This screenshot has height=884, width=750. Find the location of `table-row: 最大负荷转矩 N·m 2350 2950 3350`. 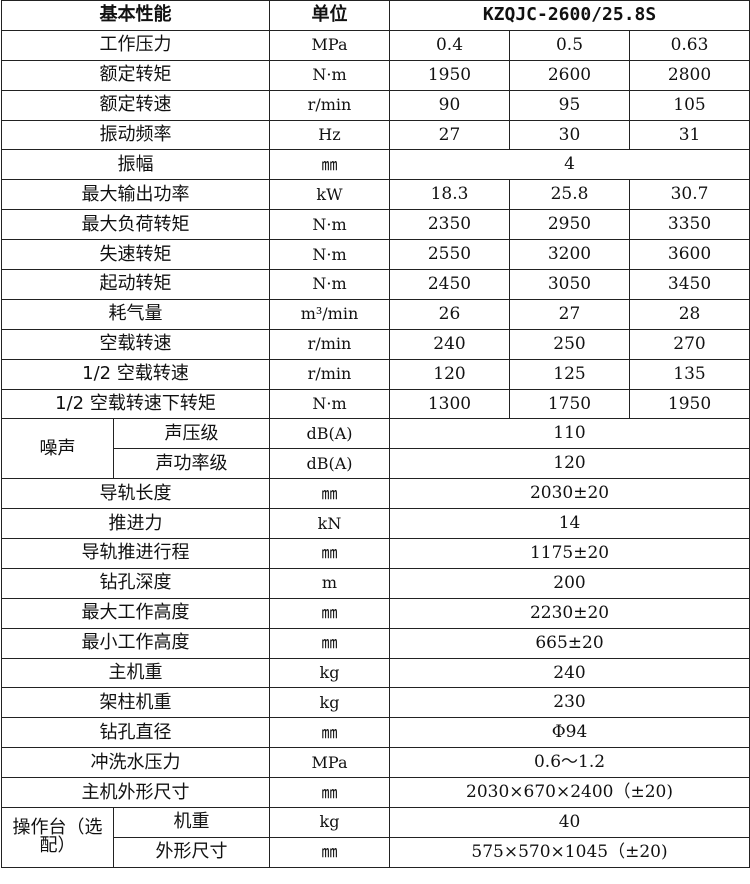

table-row: 最大负荷转矩 N·m 2350 2950 3350 is located at coordinates (375, 225).